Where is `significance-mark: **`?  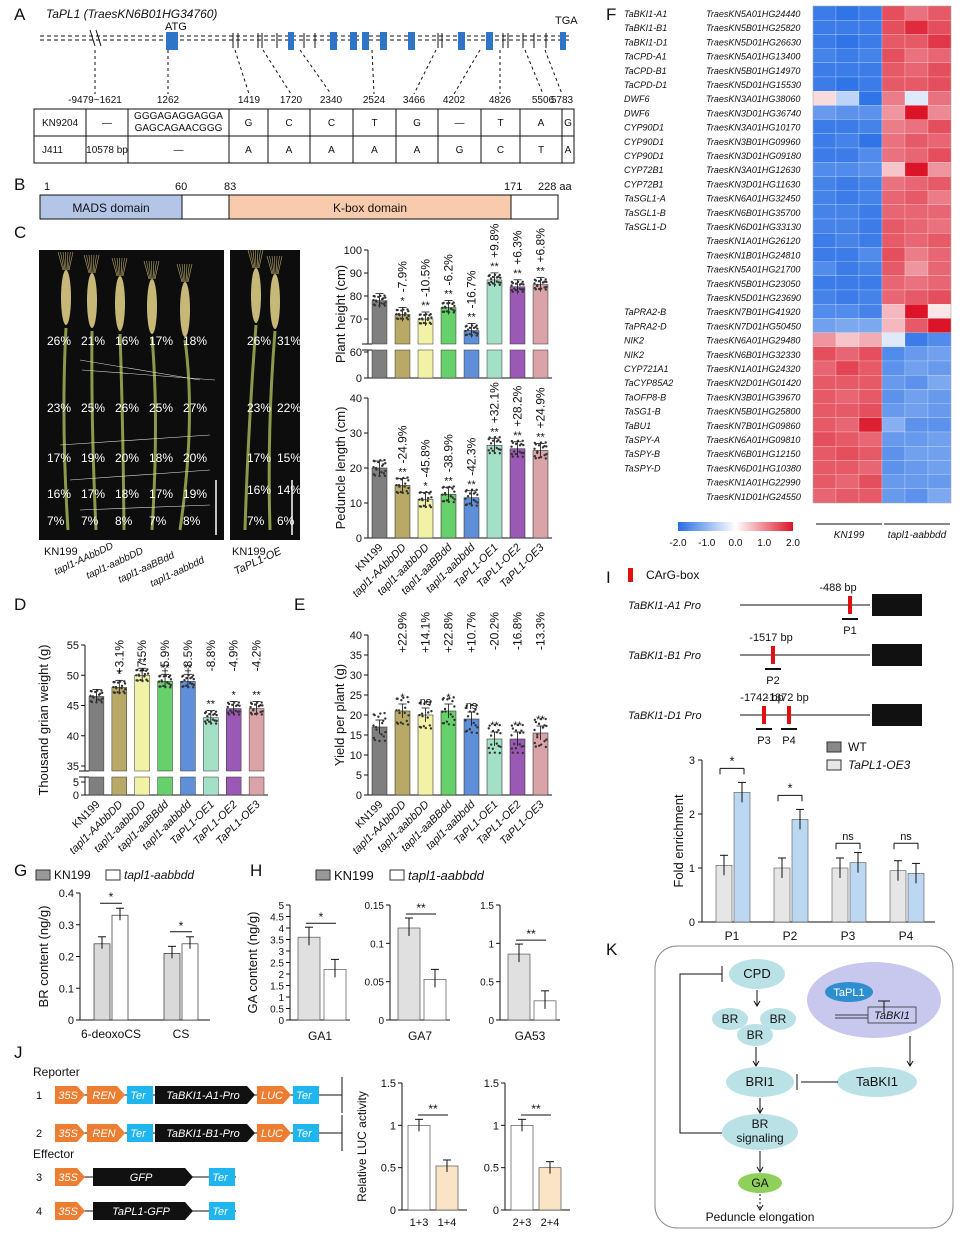 significance-mark: ** is located at coordinates (517, 726).